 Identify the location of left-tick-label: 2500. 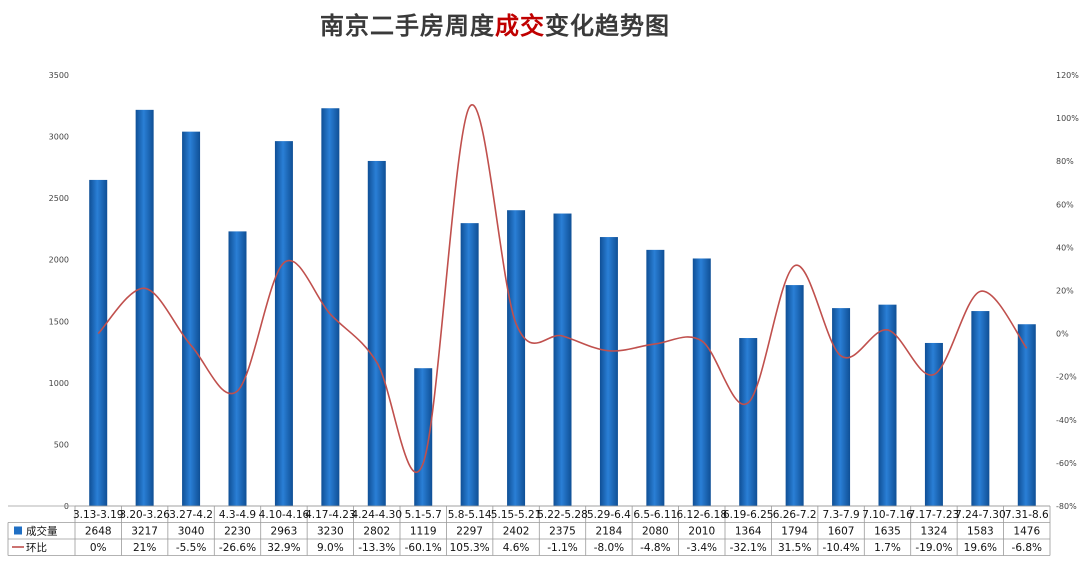
(59, 198).